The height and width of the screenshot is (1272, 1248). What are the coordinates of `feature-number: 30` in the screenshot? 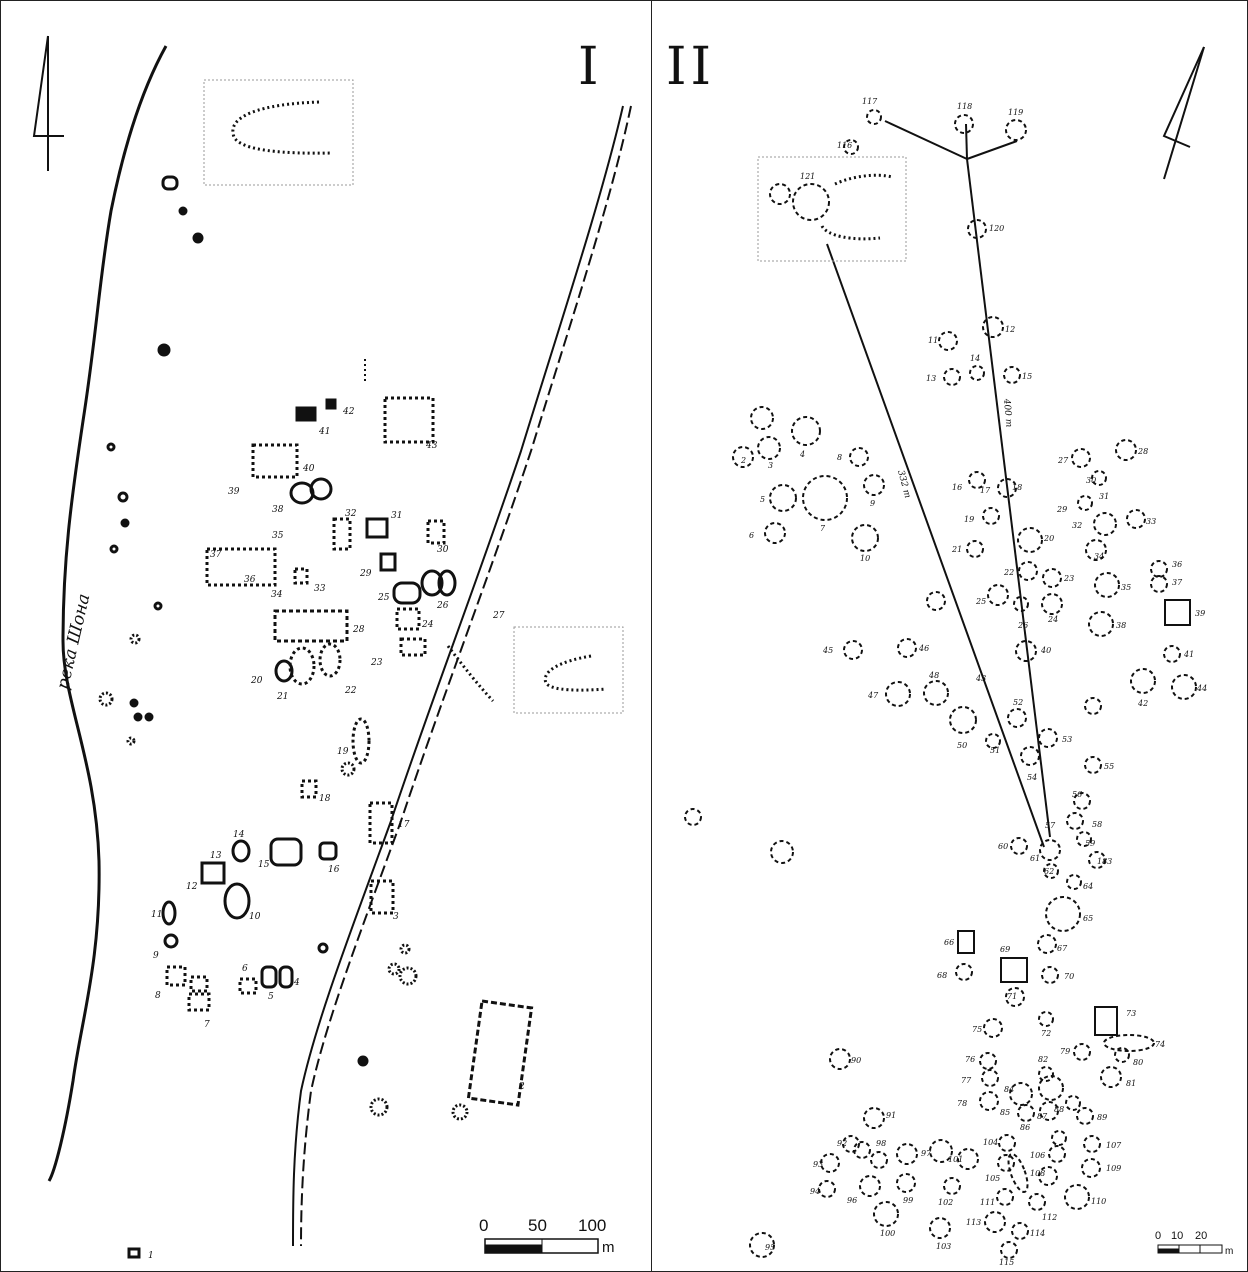 It's located at (1091, 480).